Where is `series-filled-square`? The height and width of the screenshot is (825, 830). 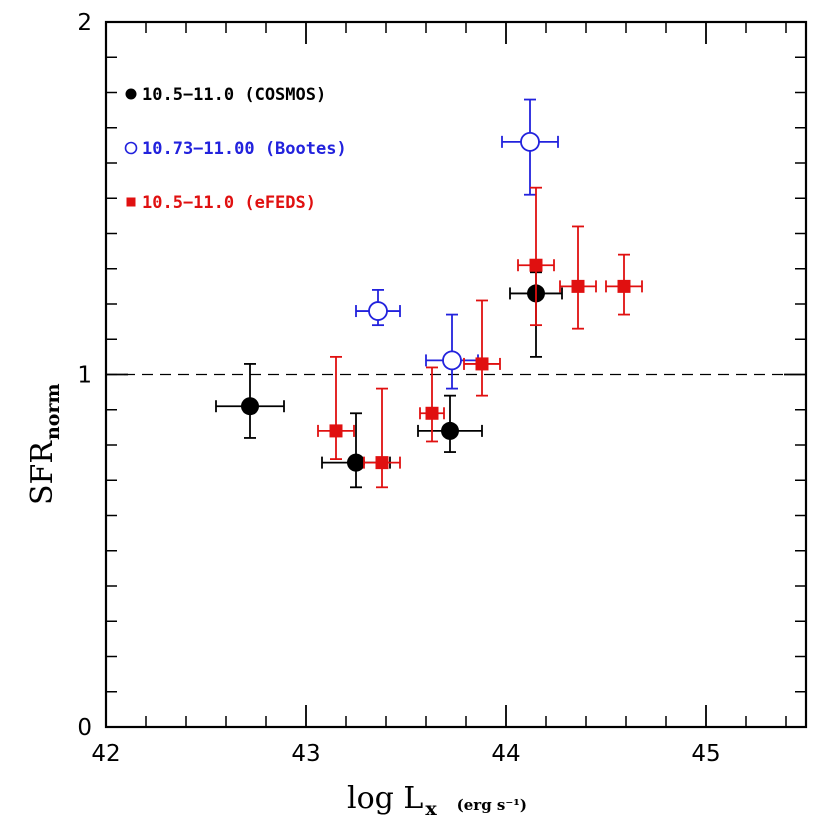 series-filled-square is located at coordinates (480, 337).